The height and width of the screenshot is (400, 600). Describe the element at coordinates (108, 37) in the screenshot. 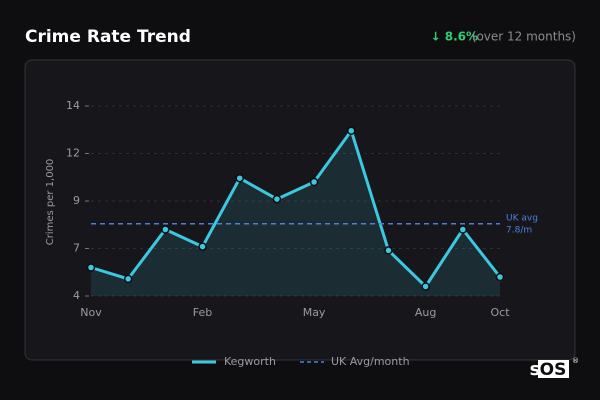

I see `chart-title: Crime Rate Trend` at that location.